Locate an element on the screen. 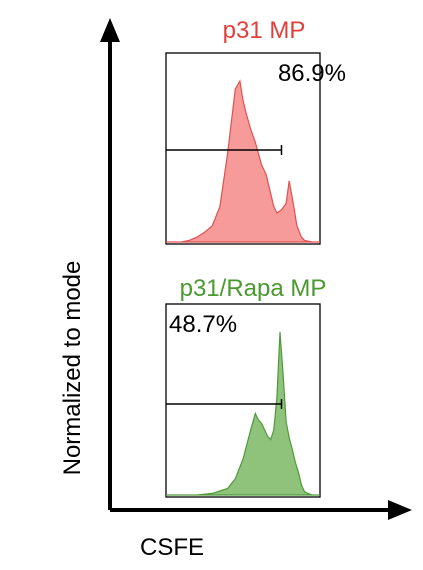 This screenshot has width=423, height=570. bottom-panel-title: p31/Rapa MP is located at coordinates (253, 288).